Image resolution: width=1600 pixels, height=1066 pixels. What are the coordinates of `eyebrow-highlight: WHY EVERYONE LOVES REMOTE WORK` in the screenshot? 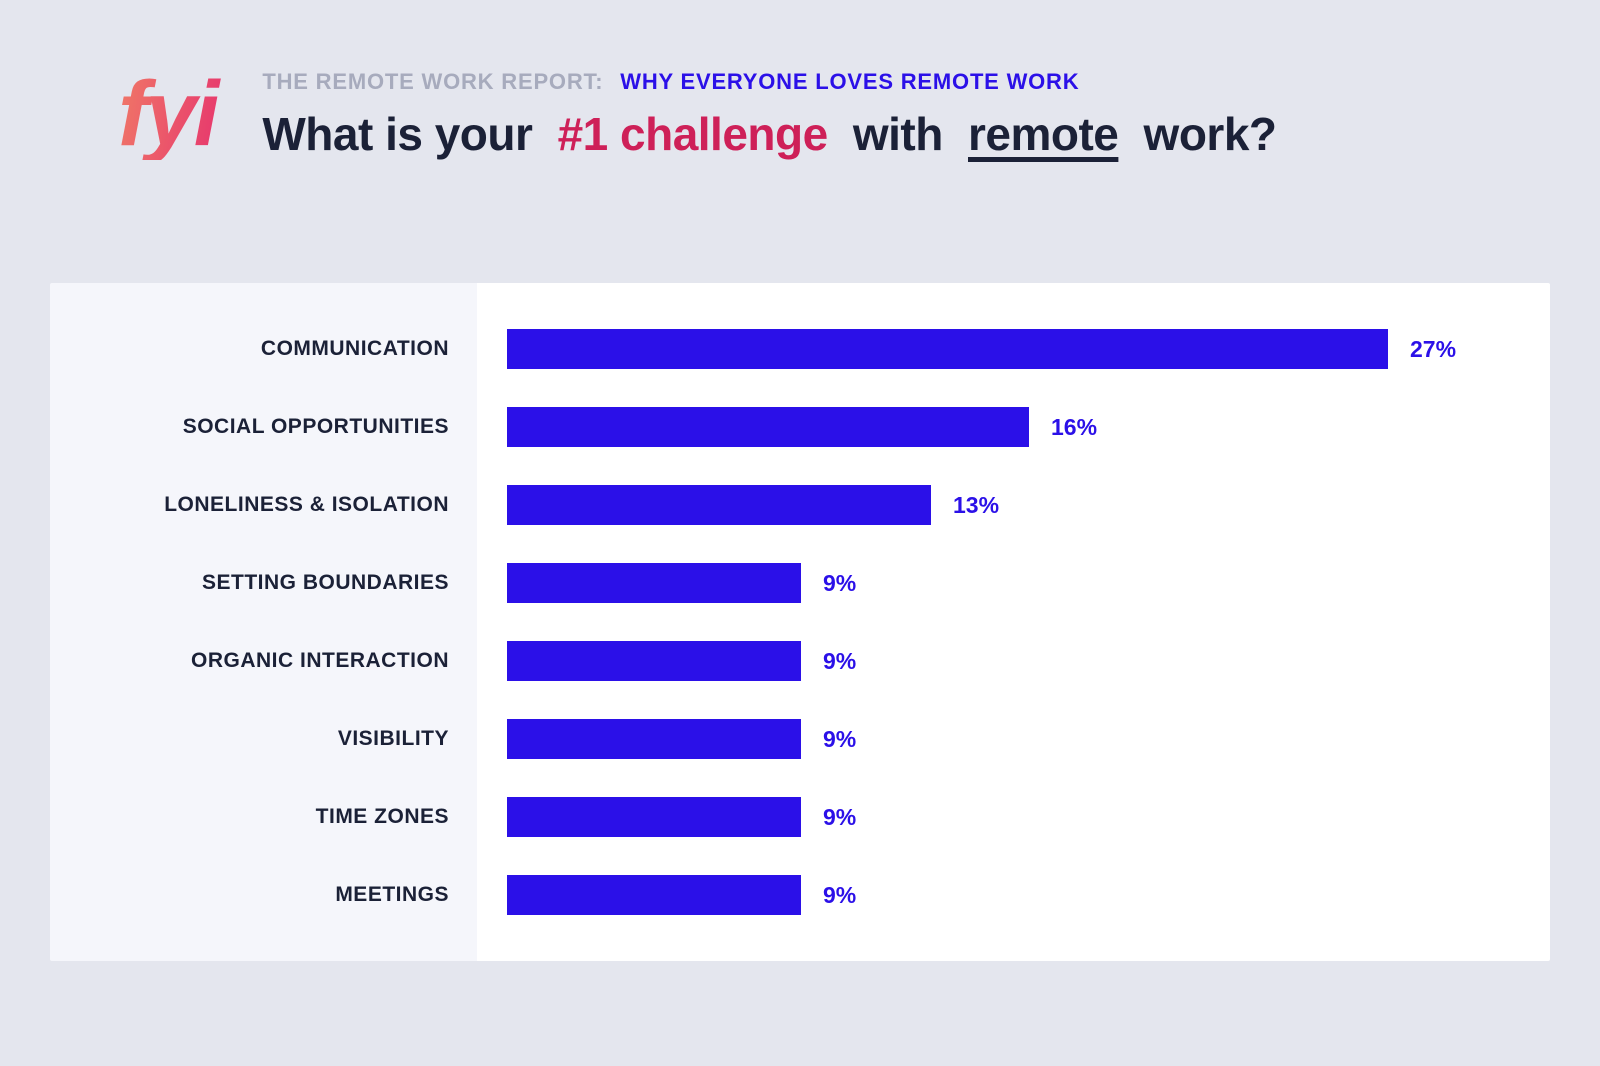 It's located at (850, 81).